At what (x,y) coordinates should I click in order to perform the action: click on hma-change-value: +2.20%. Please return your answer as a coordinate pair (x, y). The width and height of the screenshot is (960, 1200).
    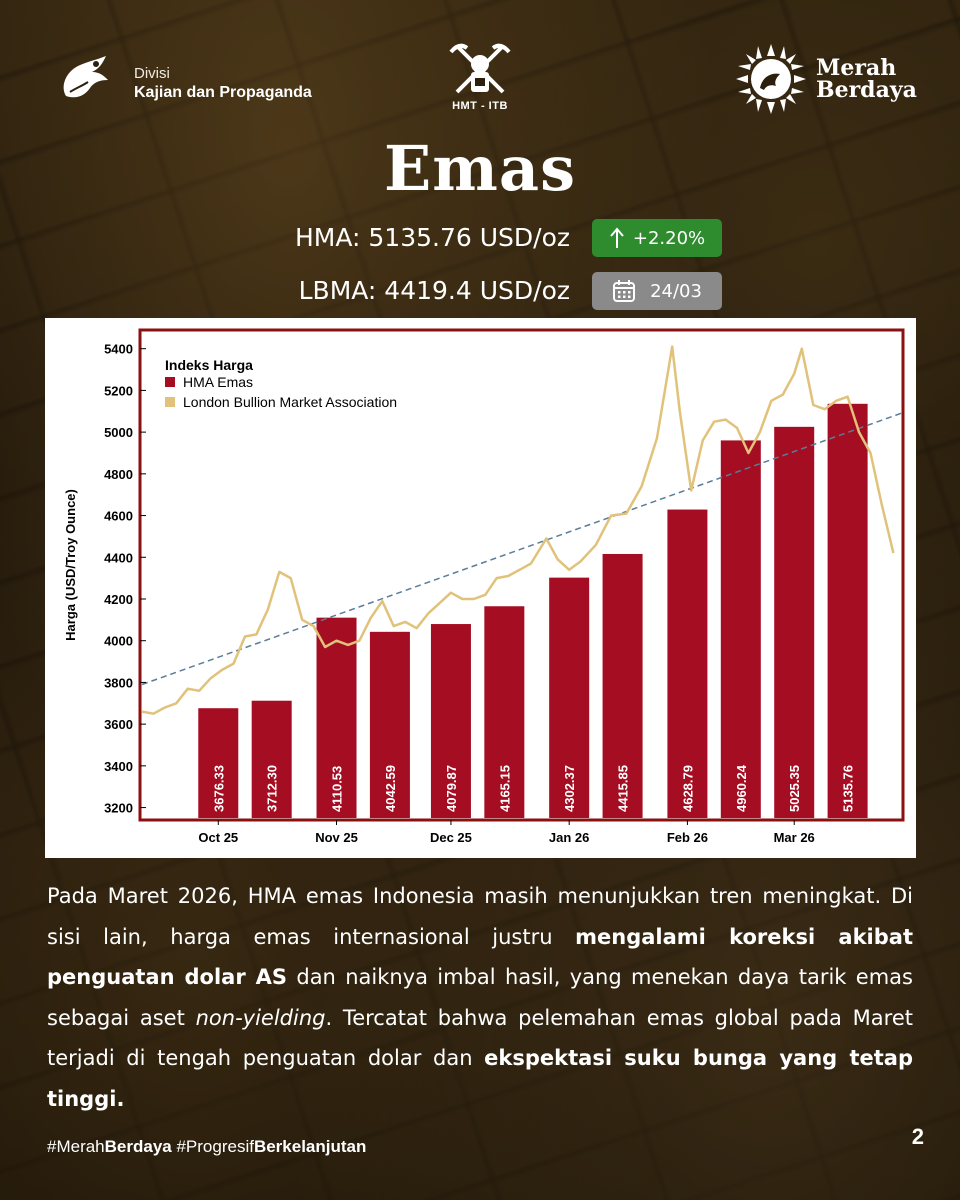
    Looking at the image, I should click on (669, 238).